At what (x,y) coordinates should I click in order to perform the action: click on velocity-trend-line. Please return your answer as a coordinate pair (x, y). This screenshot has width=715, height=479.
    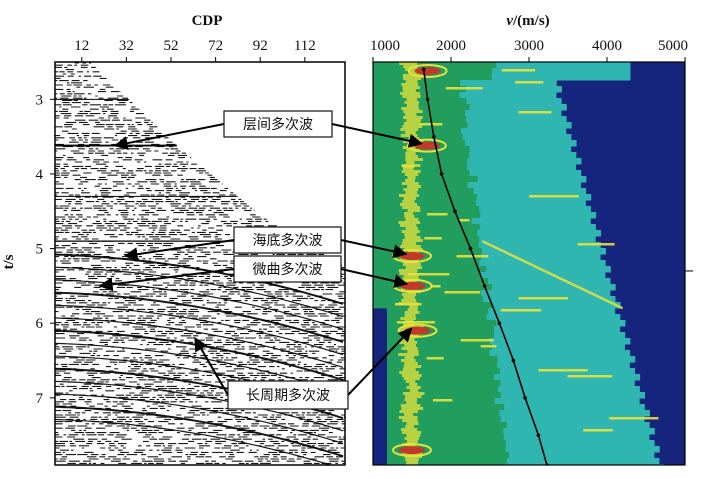
    Looking at the image, I should click on (485, 267).